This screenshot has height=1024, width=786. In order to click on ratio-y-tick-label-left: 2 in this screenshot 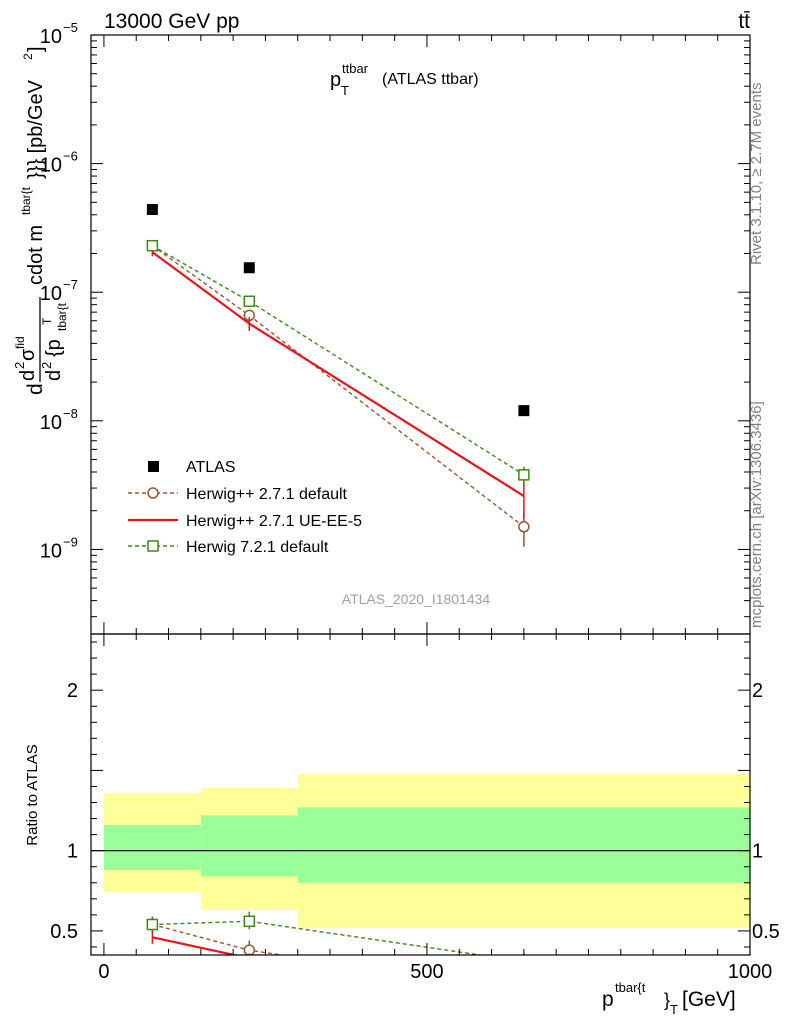, I will do `click(72, 691)`.